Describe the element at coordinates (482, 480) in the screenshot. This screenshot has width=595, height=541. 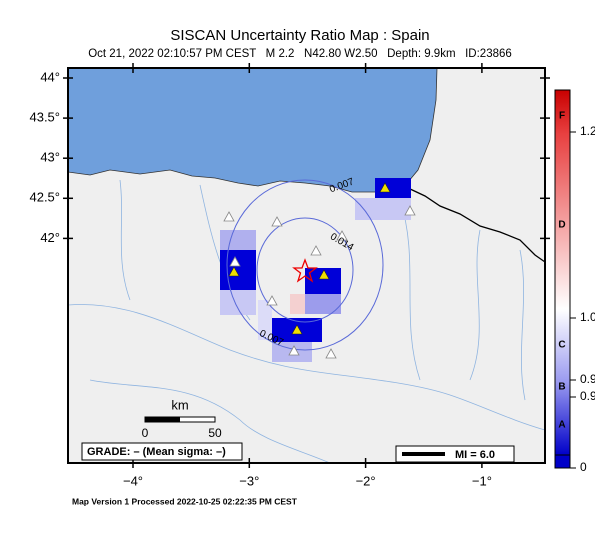
I see `lon-label: −1°` at that location.